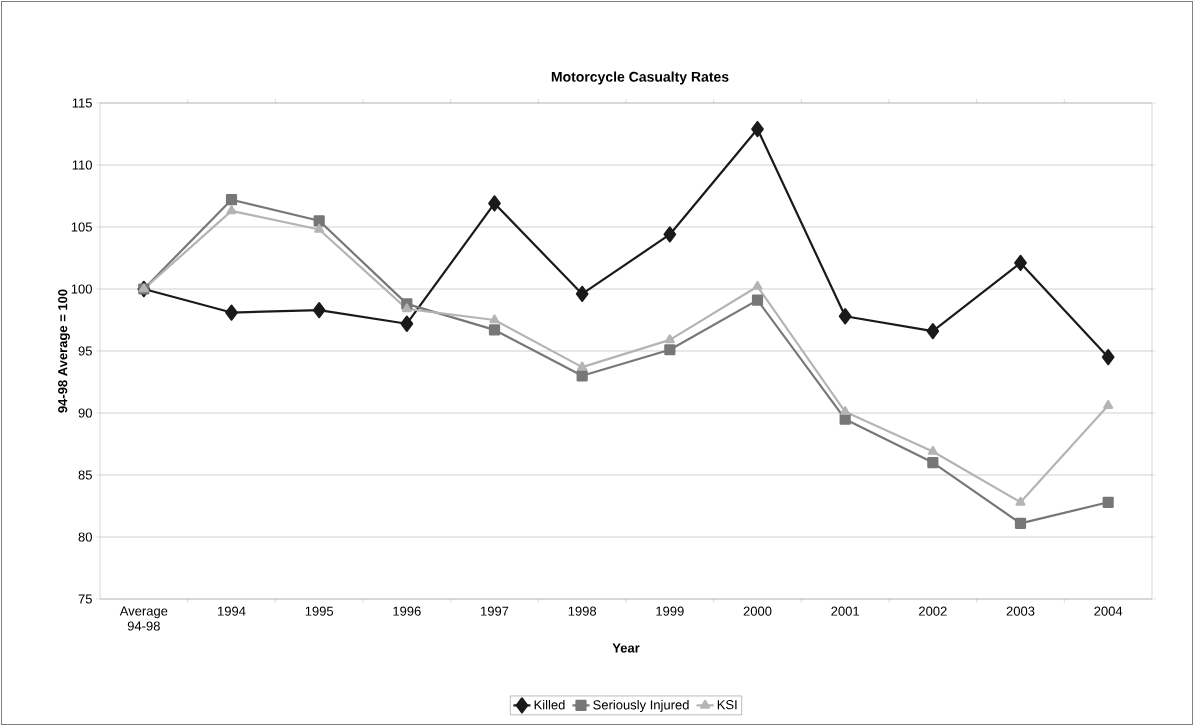 The width and height of the screenshot is (1194, 726). What do you see at coordinates (319, 611) in the screenshot?
I see `x-tick-label: 1995` at bounding box center [319, 611].